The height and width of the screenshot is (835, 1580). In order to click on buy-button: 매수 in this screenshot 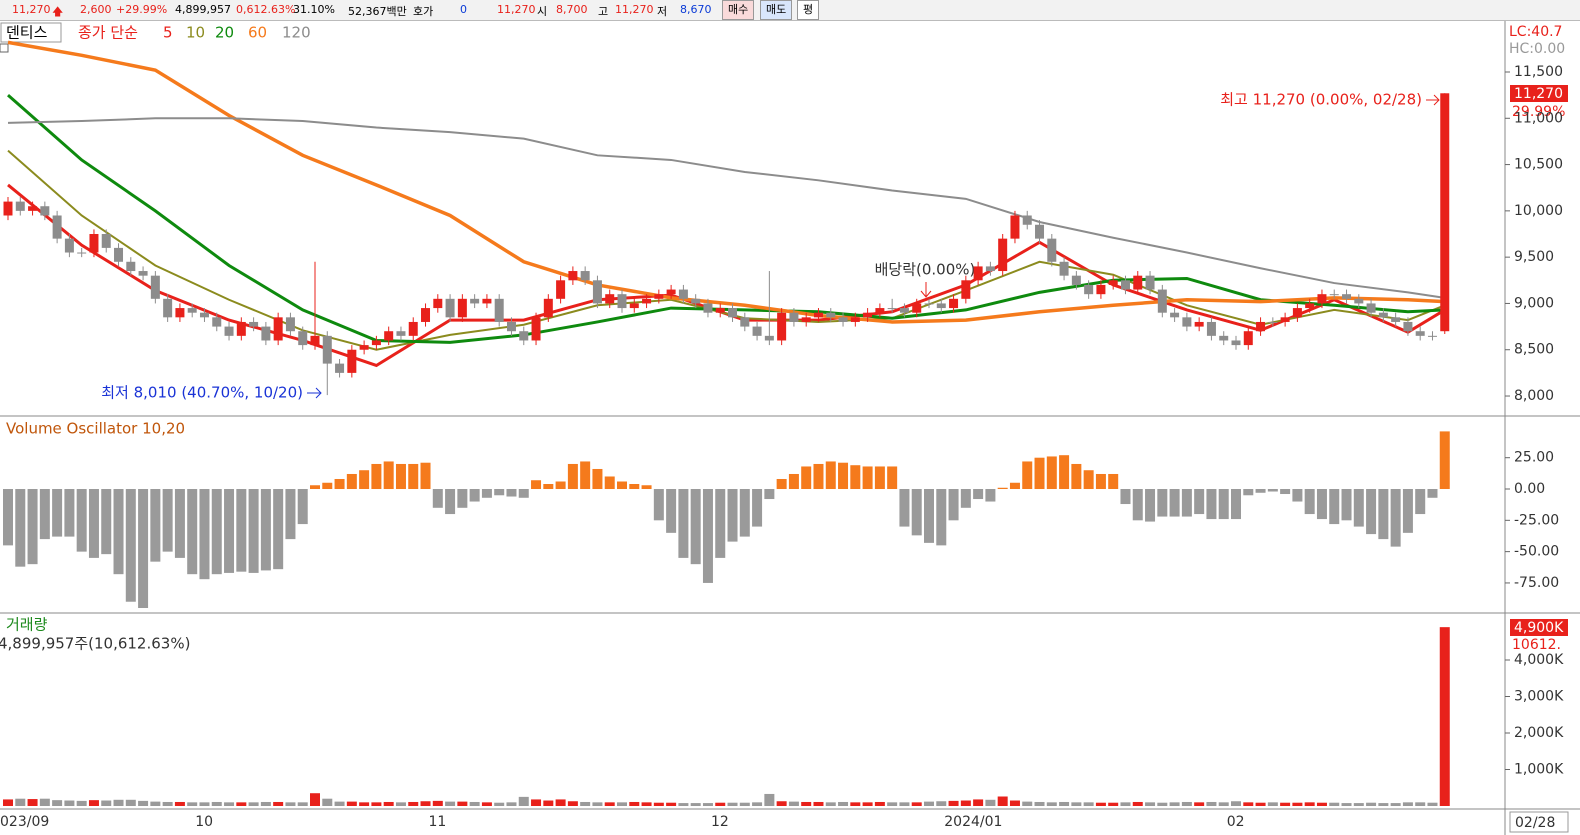, I will do `click(738, 10)`.